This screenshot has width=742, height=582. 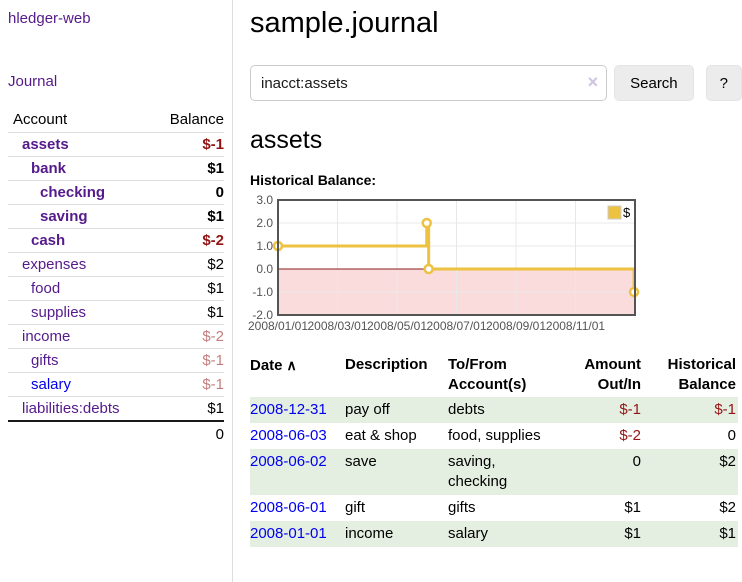 I want to click on account-row: liabilities:debts $1, so click(x=116, y=408).